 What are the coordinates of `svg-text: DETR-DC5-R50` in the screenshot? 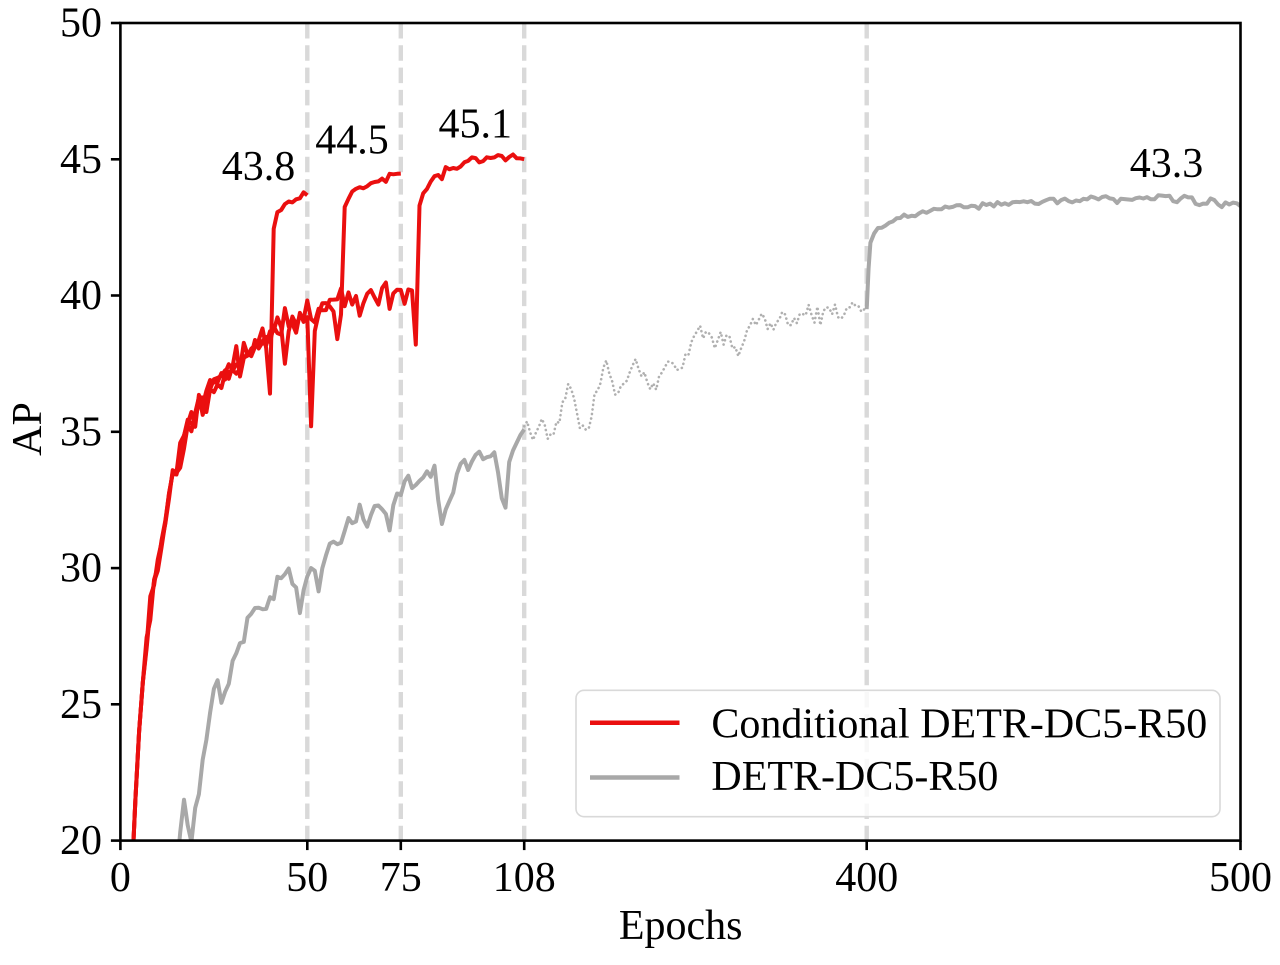 It's located at (854, 777).